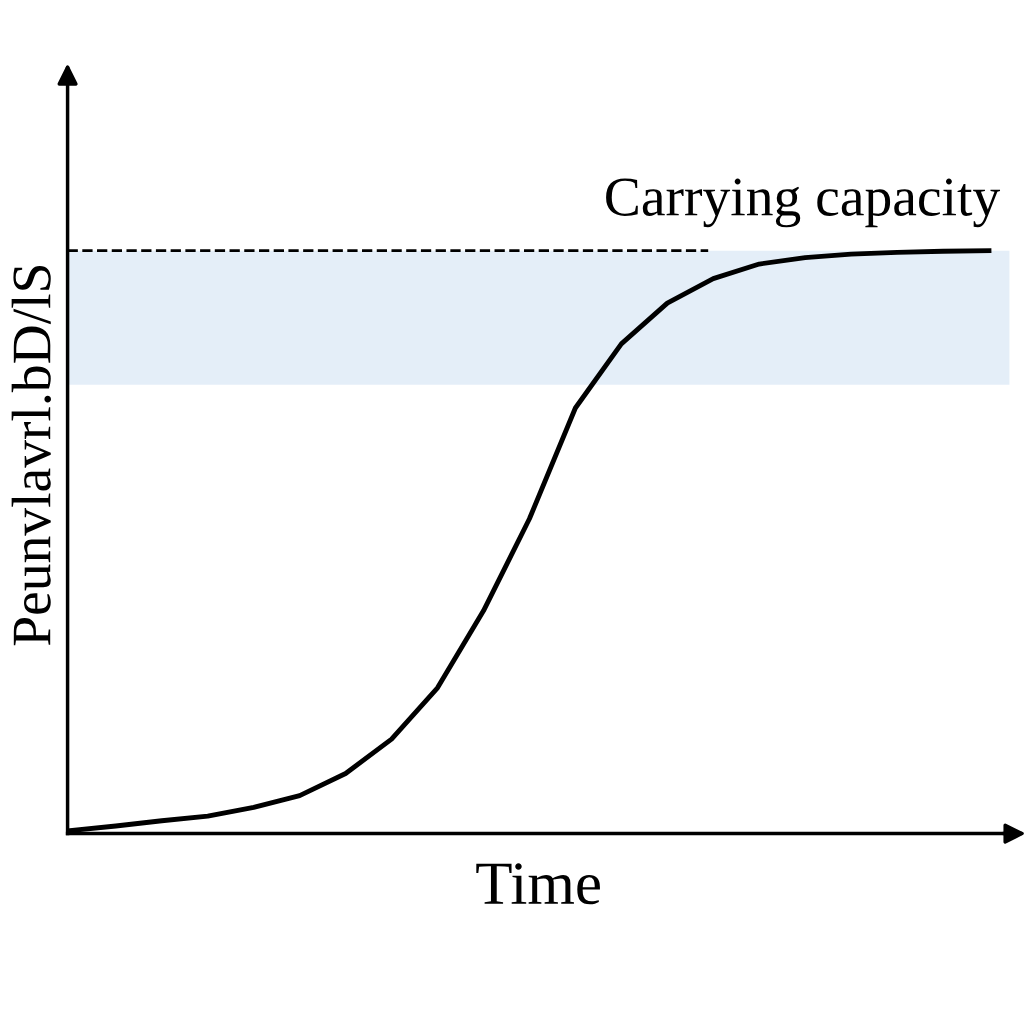  I want to click on y-axis-title: Peunvlavrl.bD/lS, so click(31, 455).